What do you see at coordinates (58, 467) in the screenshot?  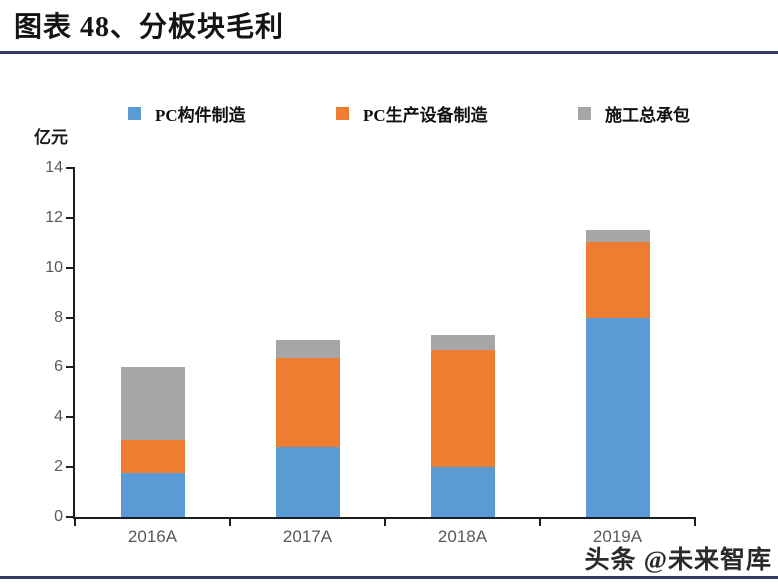 I see `y-axis-tick-label: 2` at bounding box center [58, 467].